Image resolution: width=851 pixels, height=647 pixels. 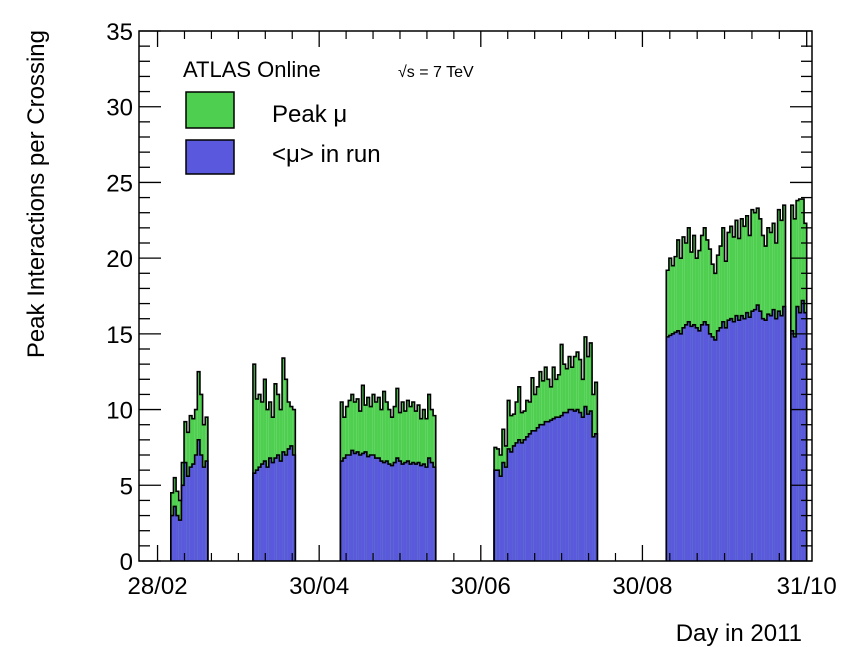 What do you see at coordinates (210, 110) in the screenshot?
I see `legend-swatch-peak` at bounding box center [210, 110].